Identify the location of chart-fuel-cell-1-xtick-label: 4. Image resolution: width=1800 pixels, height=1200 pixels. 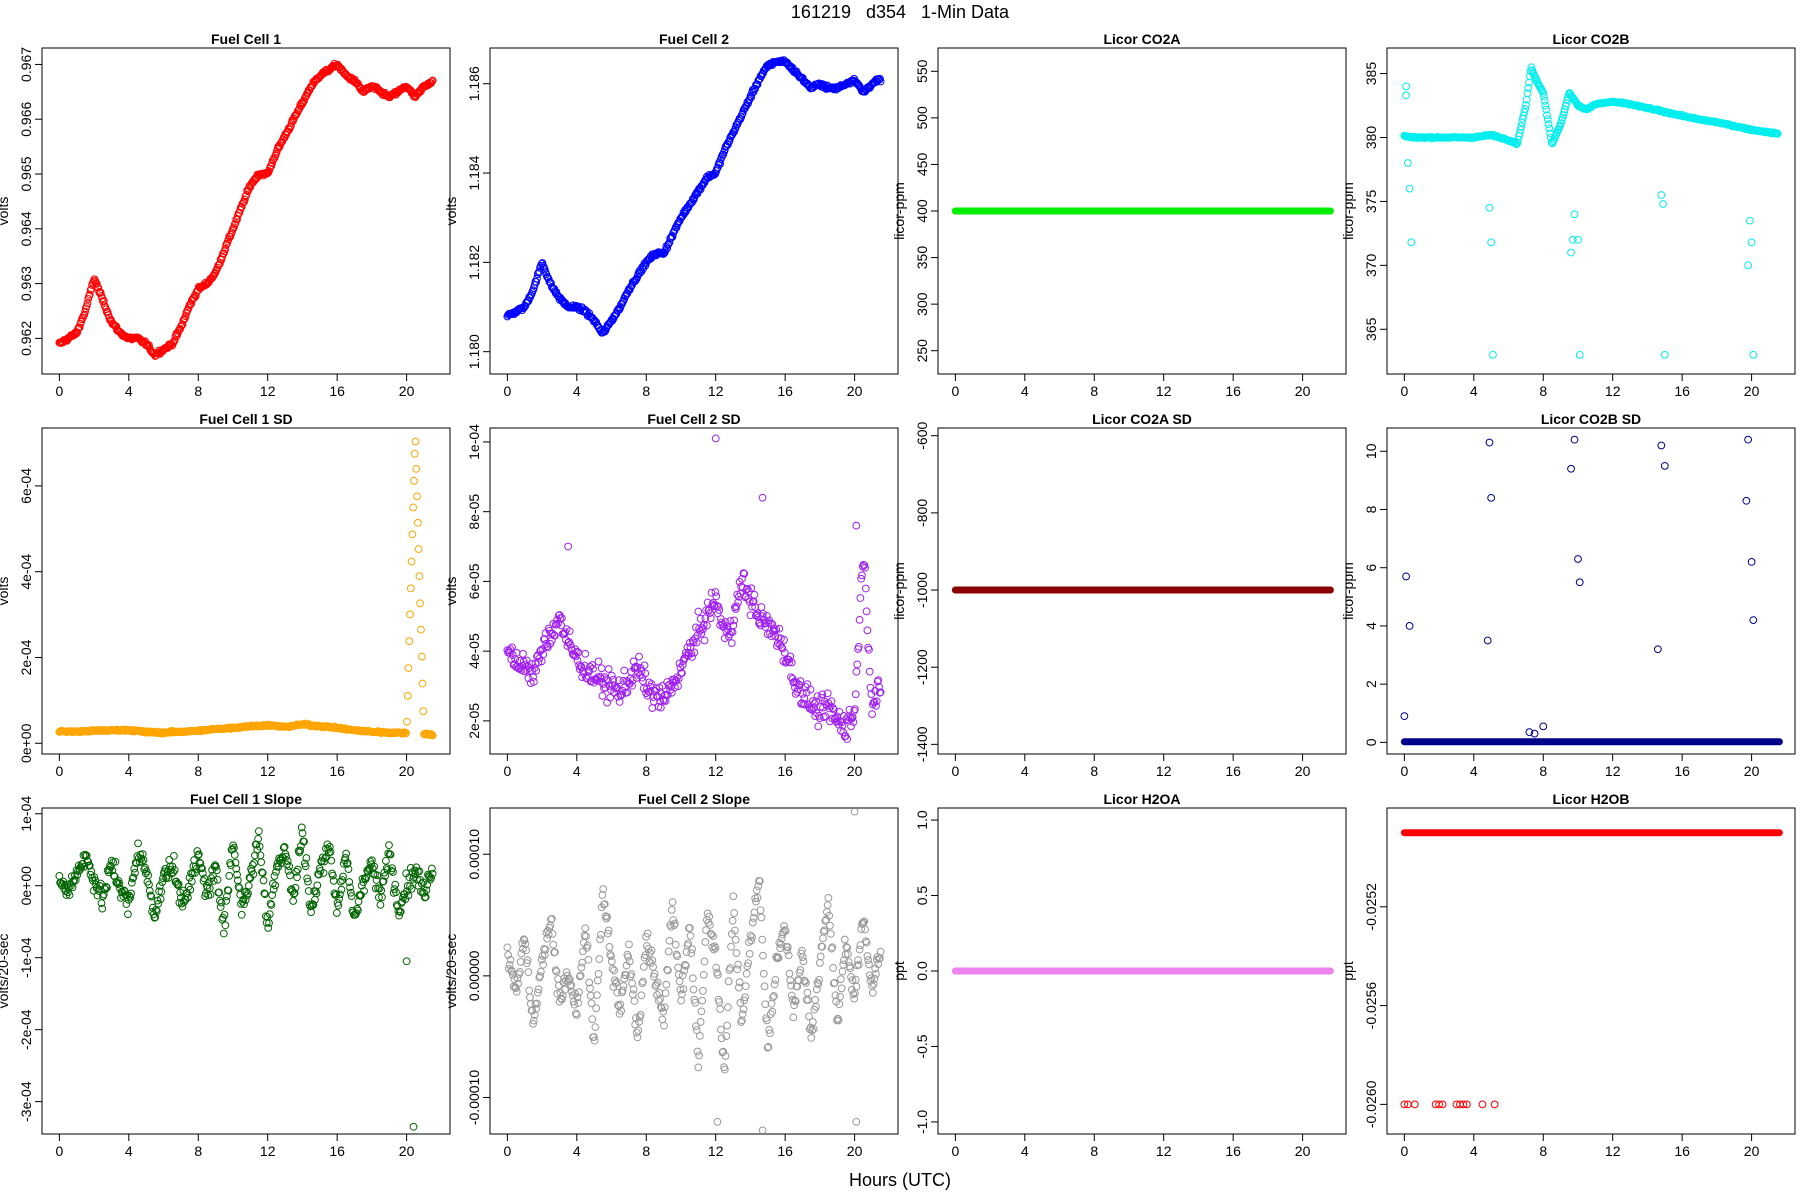
(129, 391).